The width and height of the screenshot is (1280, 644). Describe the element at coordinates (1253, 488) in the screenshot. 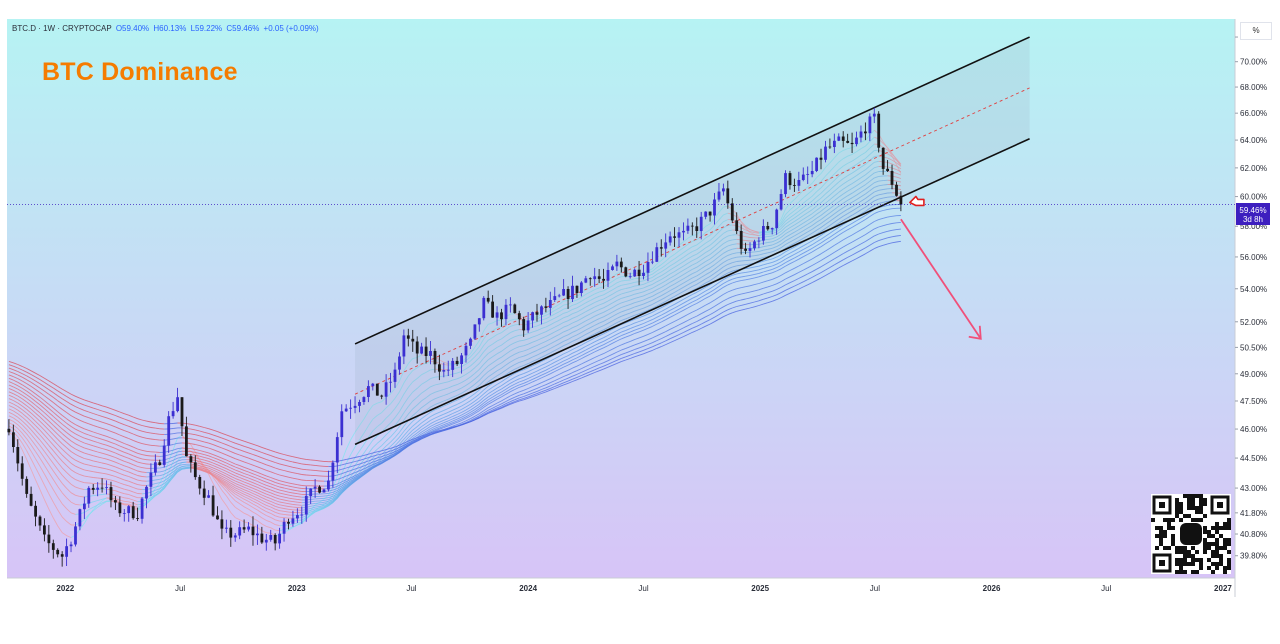

I see `price-tick-label: 43.00%` at that location.